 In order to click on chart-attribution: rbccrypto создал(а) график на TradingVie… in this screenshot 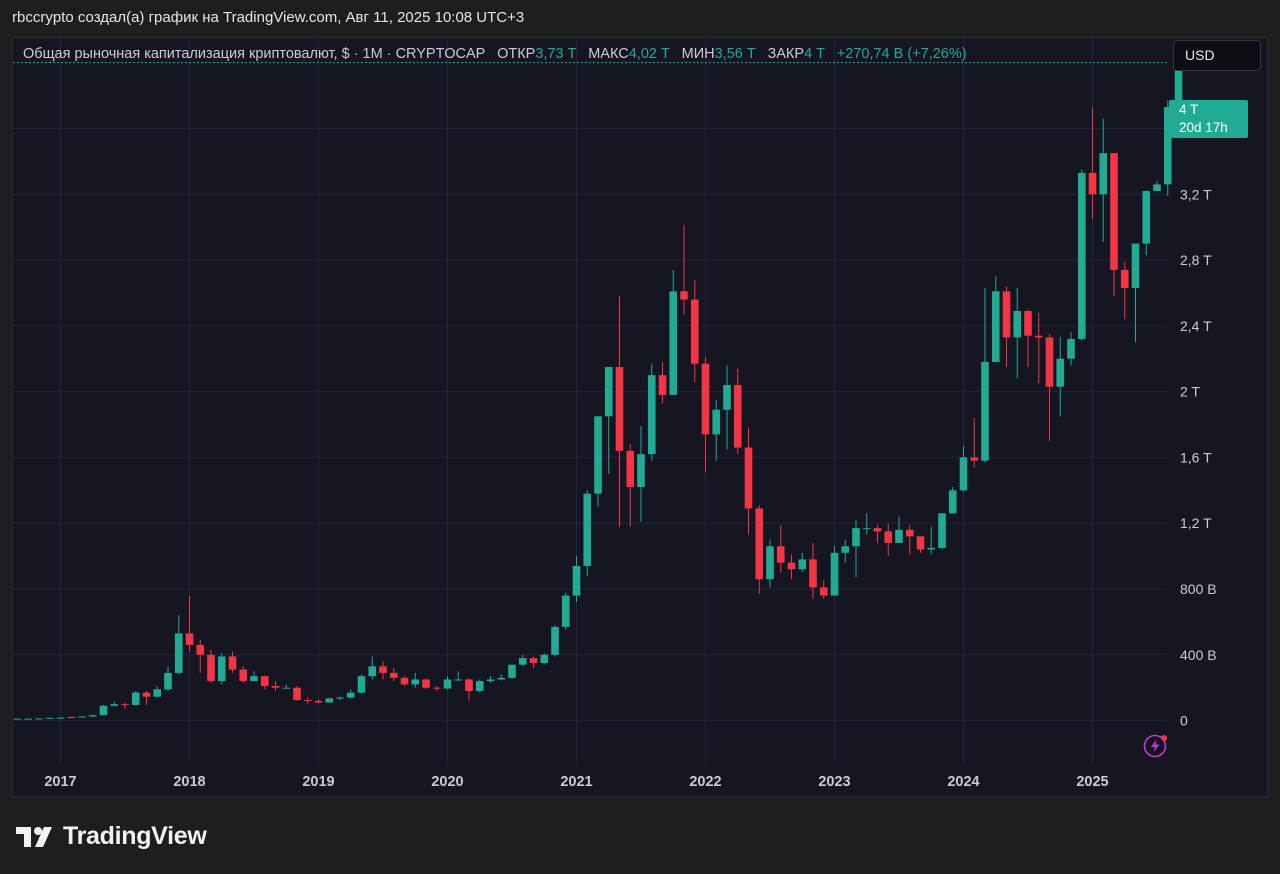, I will do `click(268, 17)`.